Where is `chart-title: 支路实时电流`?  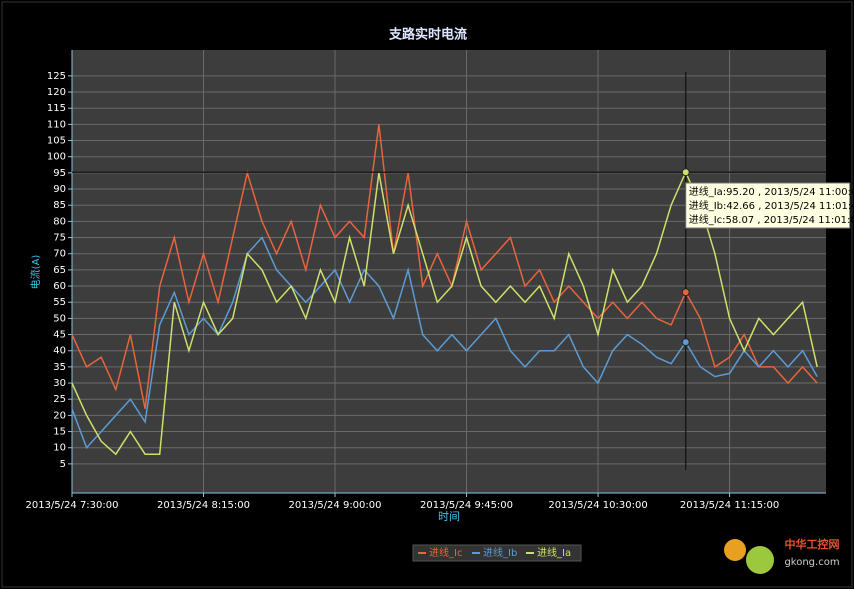
chart-title: 支路实时电流 is located at coordinates (427, 35).